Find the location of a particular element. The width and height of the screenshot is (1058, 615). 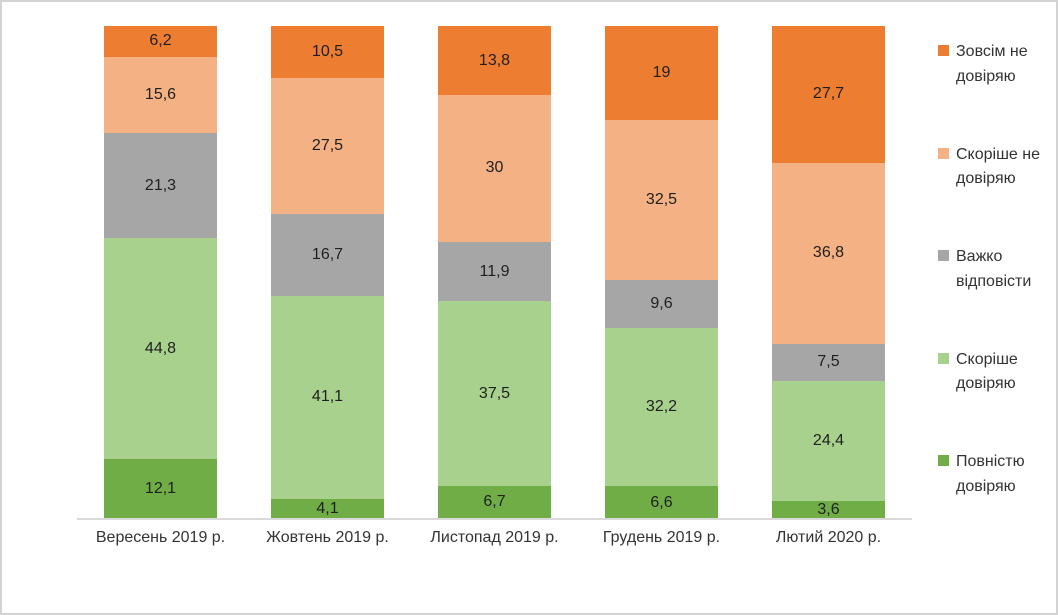

data-label: 30 is located at coordinates (494, 168).